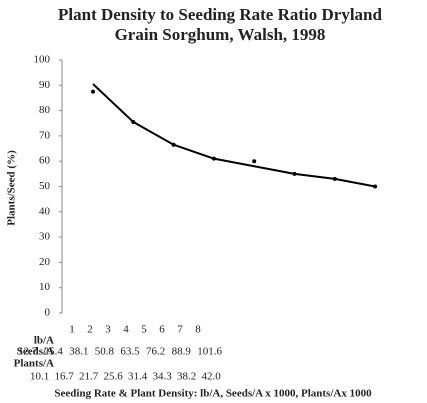 The image size is (427, 403). I want to click on x-tick-label: 4, so click(126, 330).